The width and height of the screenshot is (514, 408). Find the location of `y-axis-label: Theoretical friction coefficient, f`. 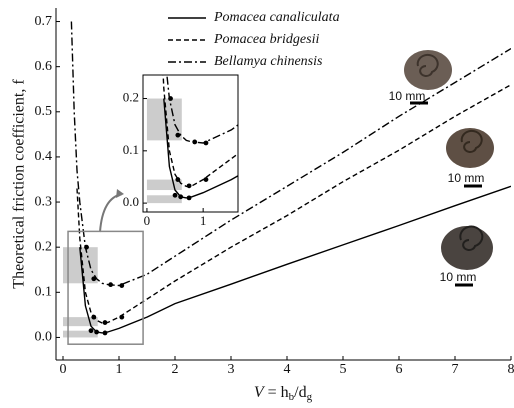

y-axis-label: Theoretical friction coefficient, f is located at coordinates (19, 184).